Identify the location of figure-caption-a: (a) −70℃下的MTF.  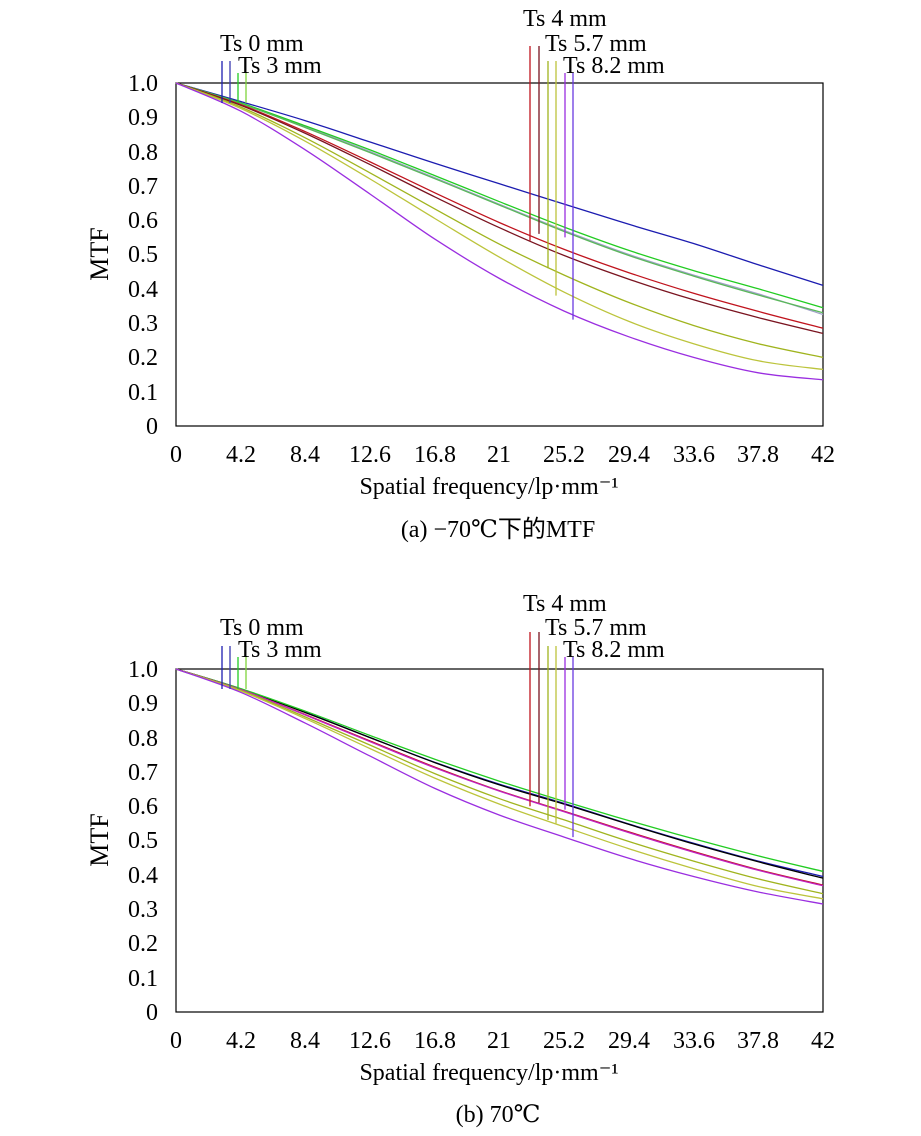
(498, 529).